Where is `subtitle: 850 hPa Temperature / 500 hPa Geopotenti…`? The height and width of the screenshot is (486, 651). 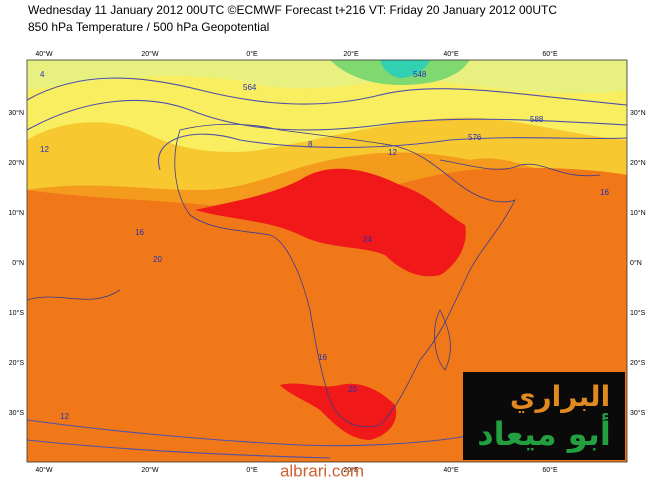 subtitle: 850 hPa Temperature / 500 hPa Geopotenti… is located at coordinates (148, 27).